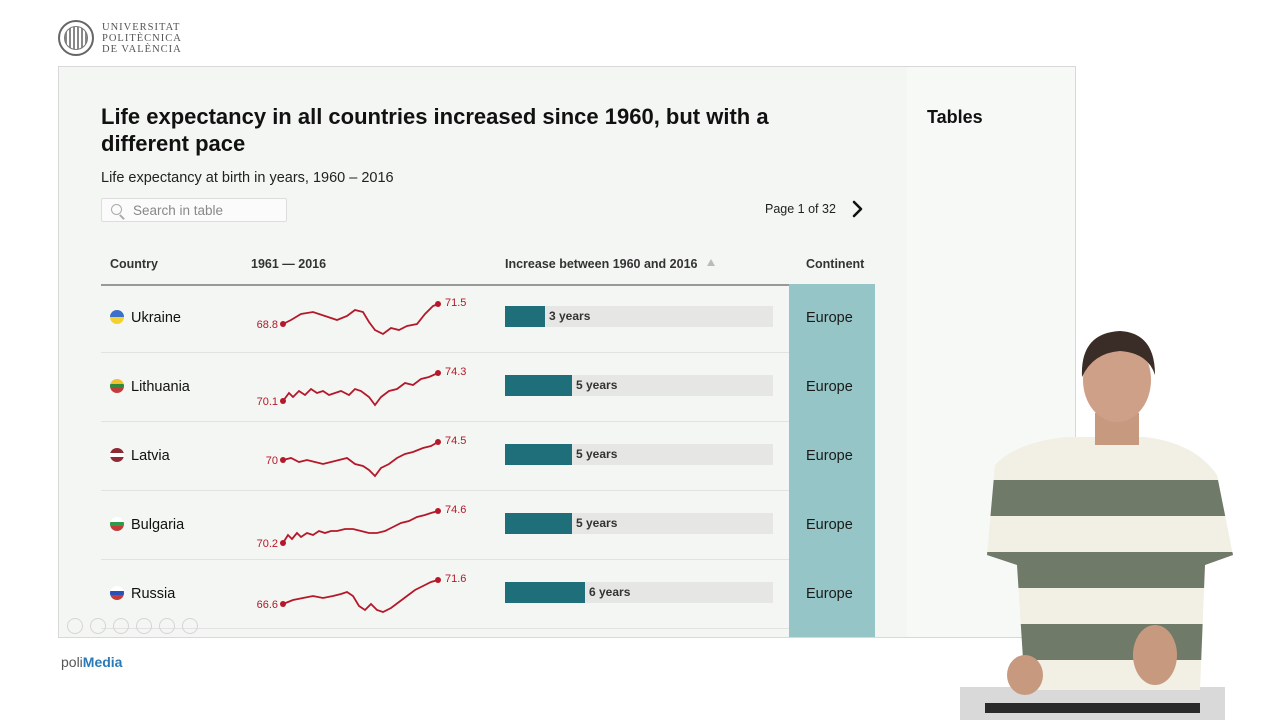  Describe the element at coordinates (488, 285) in the screenshot. I see `header-divider` at that location.